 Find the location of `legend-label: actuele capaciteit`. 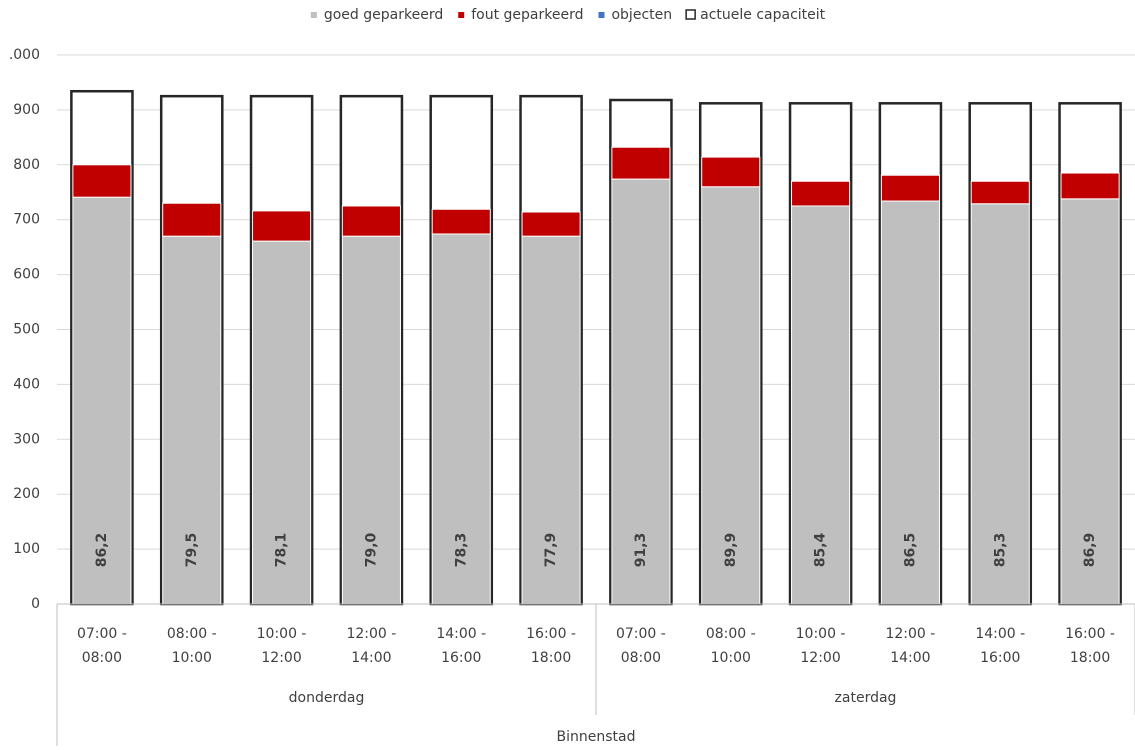

legend-label: actuele capaciteit is located at coordinates (763, 15).